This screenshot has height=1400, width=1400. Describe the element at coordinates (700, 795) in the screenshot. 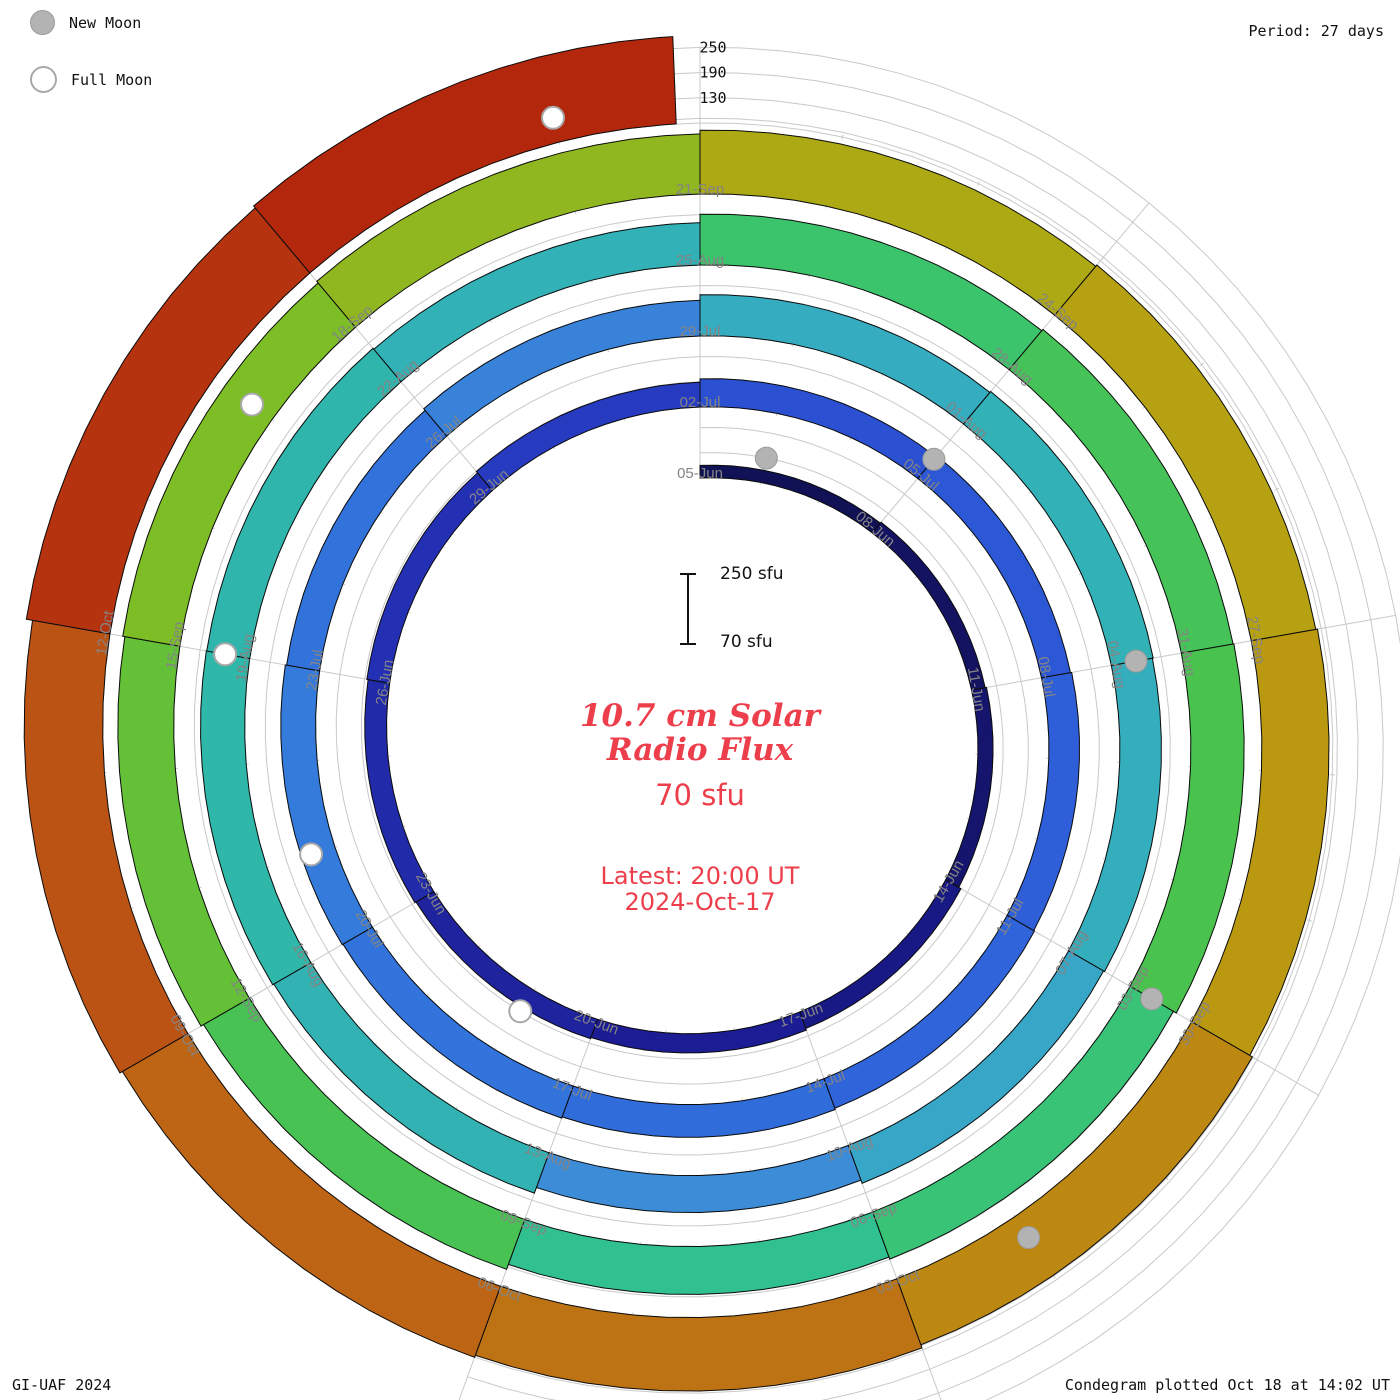

I see `latest-flux-value: 70 sfu` at that location.